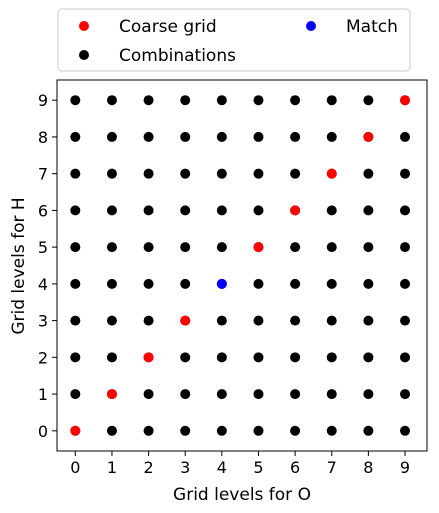  Describe the element at coordinates (372, 27) in the screenshot. I see `legend-label-match: Match` at that location.